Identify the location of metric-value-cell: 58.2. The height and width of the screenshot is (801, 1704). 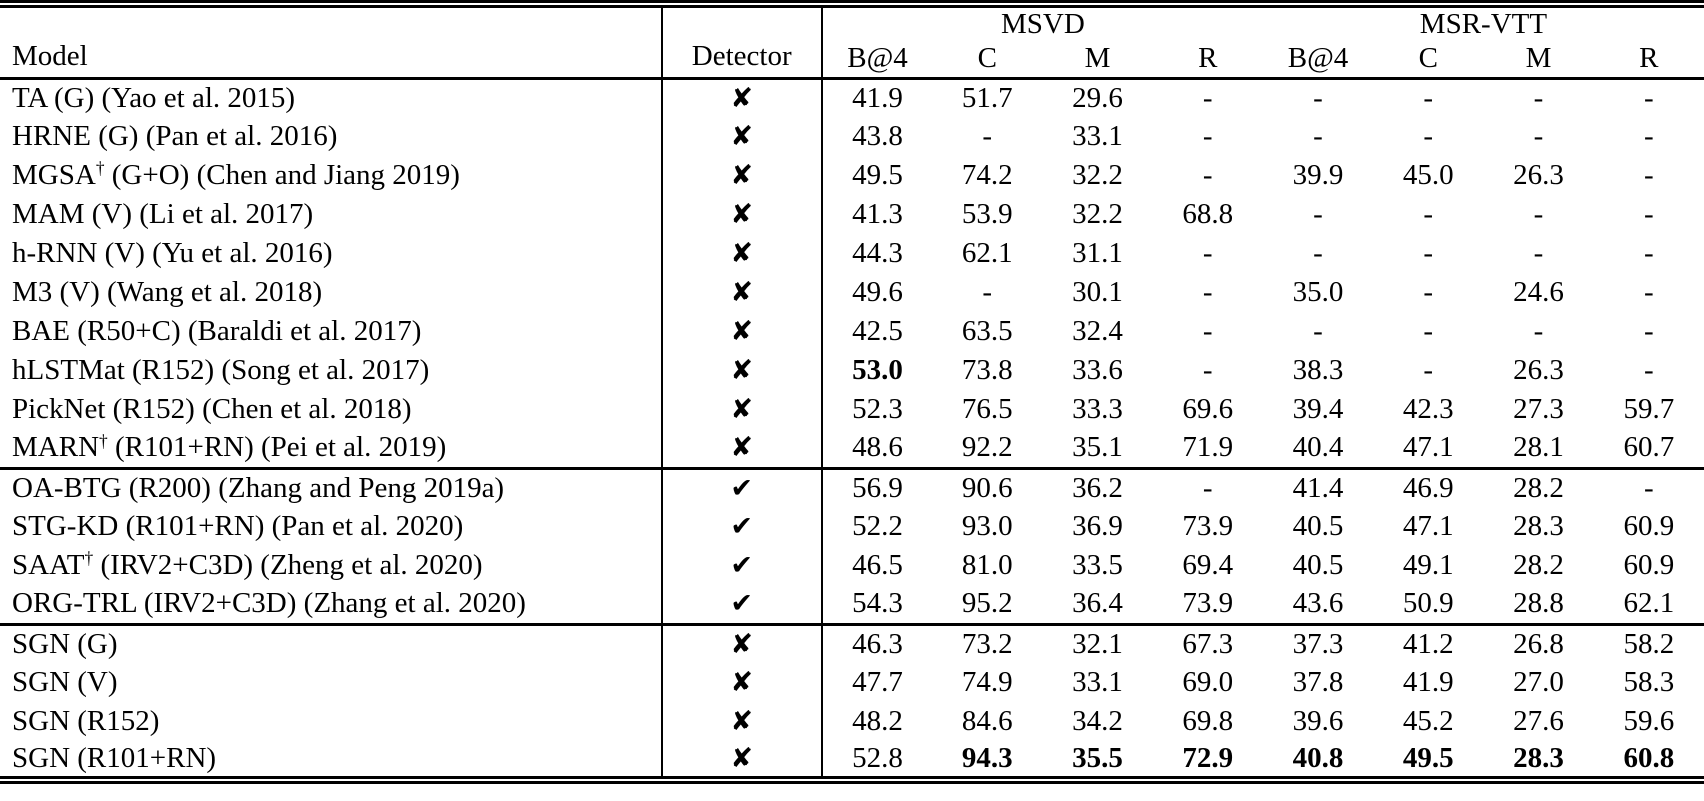
(1649, 643).